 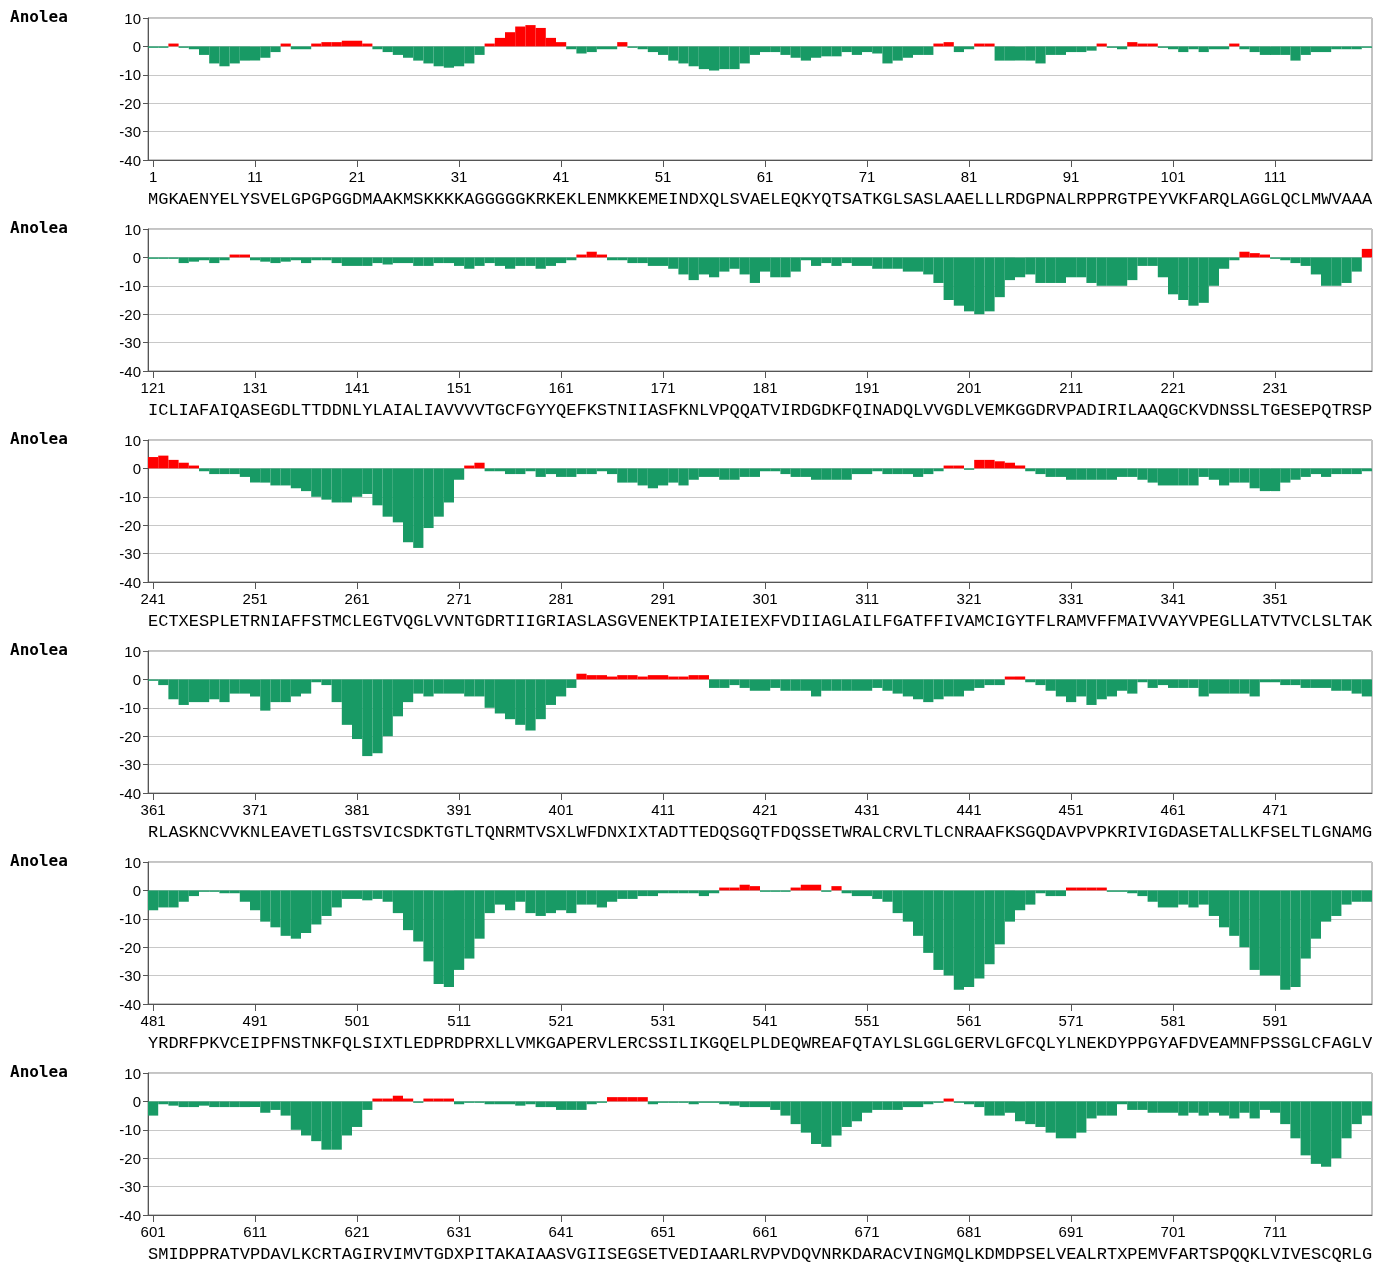 What do you see at coordinates (1275, 598) in the screenshot?
I see `x-tick-label: 351` at bounding box center [1275, 598].